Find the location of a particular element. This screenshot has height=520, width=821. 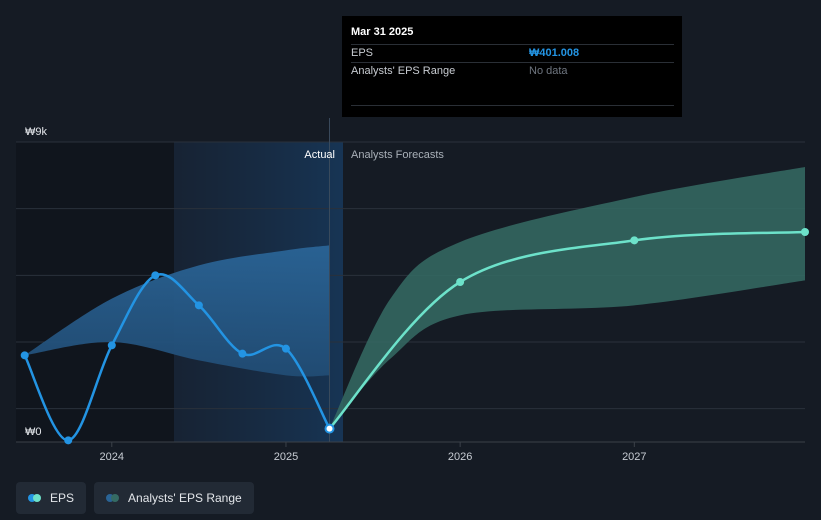

forecast-label: Analysts Forecasts is located at coordinates (397, 155).